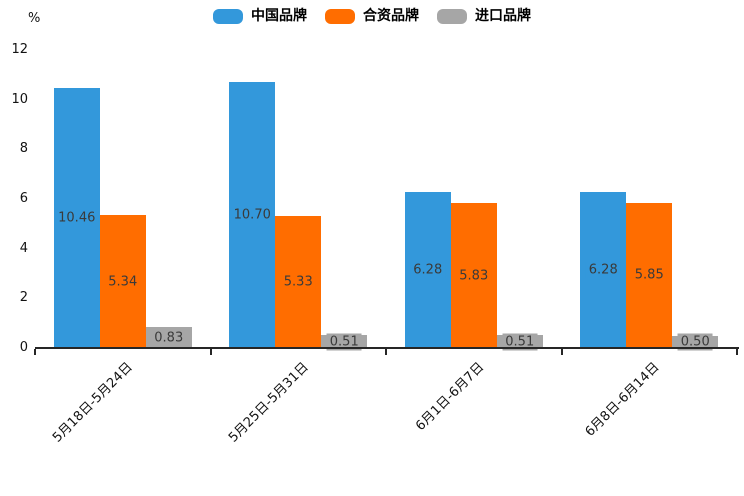 The width and height of the screenshot is (744, 496). Describe the element at coordinates (23, 198) in the screenshot. I see `y-tick-label: 6` at that location.